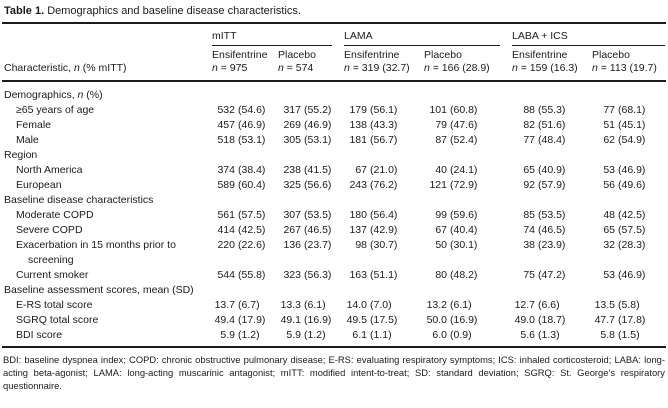  What do you see at coordinates (24, 11) in the screenshot?
I see `table-number: Table 1.` at bounding box center [24, 11].